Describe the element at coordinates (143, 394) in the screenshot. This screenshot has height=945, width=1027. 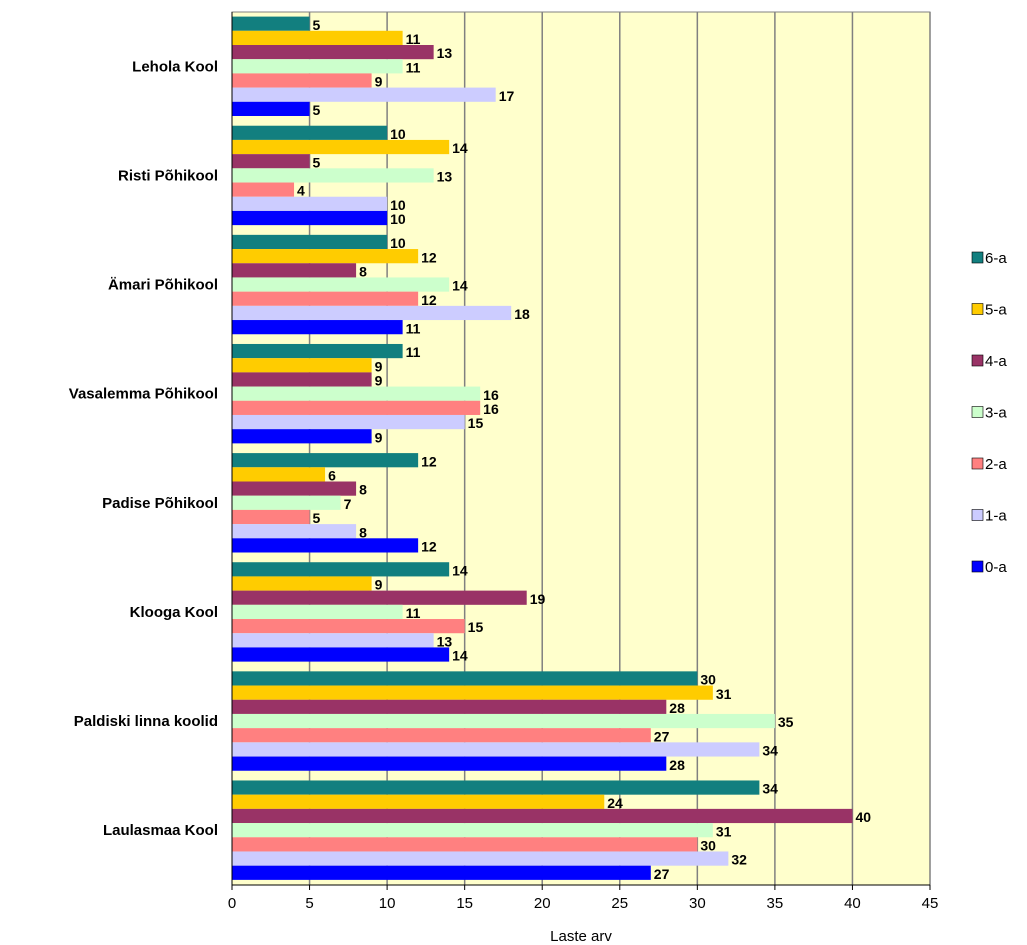
I see `category-label: Vasalemma Põhikool` at that location.